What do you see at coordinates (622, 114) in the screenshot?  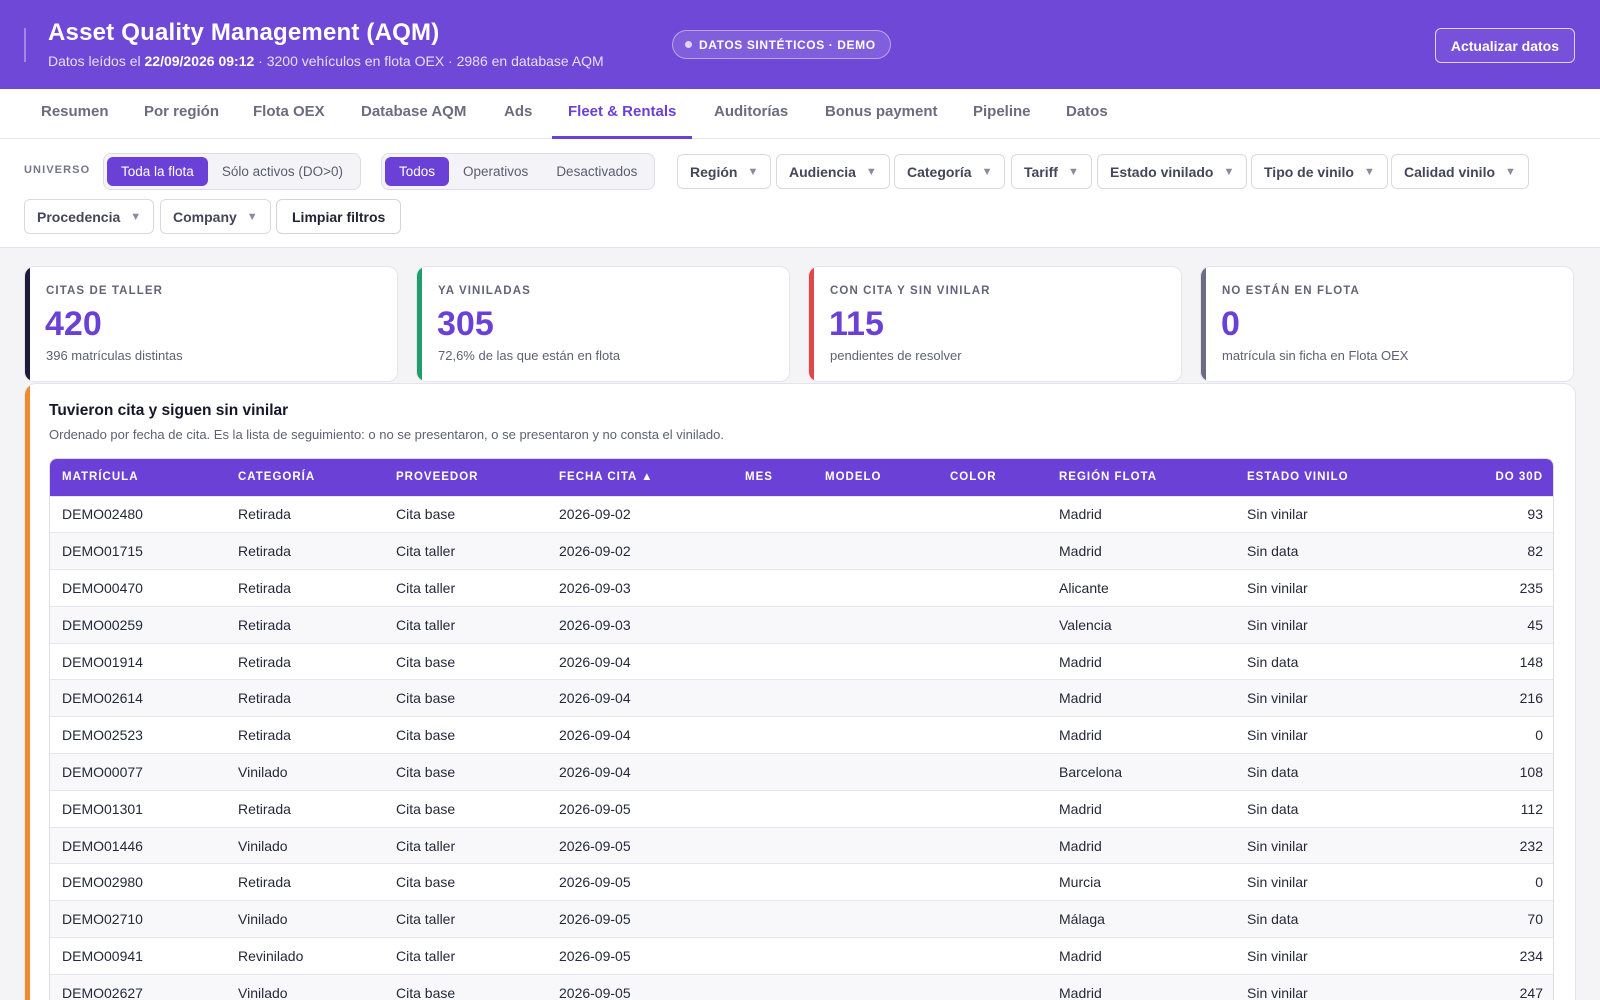 I see `tab-fleet-rentals: Fleet & Rentals` at bounding box center [622, 114].